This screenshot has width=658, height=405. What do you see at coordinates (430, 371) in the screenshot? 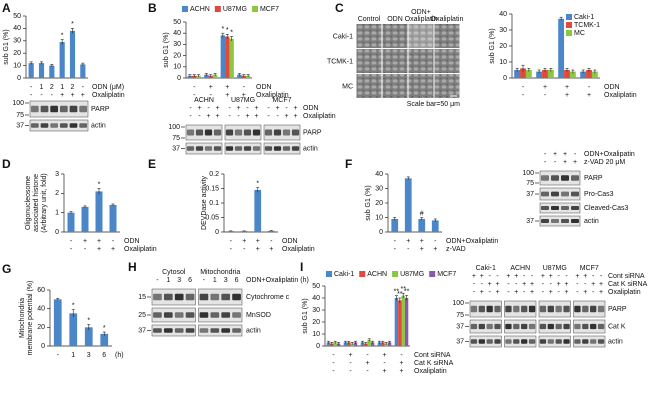
I see `condition-label: Oxaliplatin` at bounding box center [430, 371].